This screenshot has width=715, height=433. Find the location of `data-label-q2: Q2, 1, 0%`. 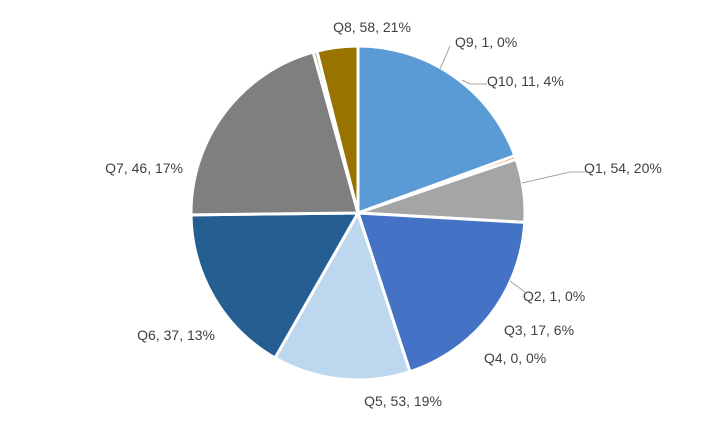

data-label-q2: Q2, 1, 0% is located at coordinates (554, 296).